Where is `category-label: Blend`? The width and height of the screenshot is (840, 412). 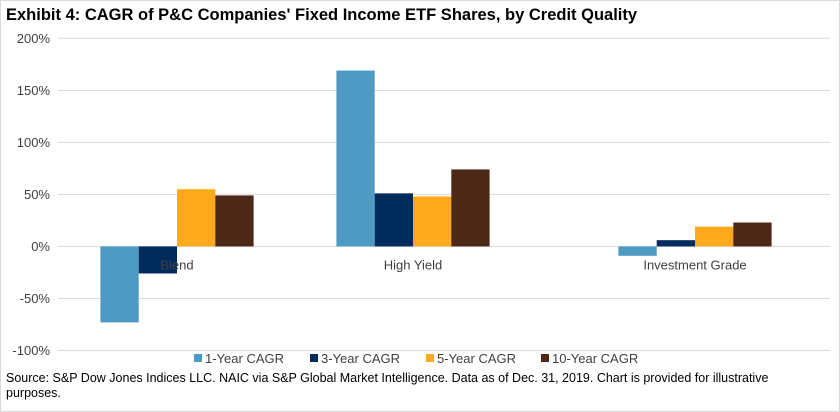 category-label: Blend is located at coordinates (176, 264).